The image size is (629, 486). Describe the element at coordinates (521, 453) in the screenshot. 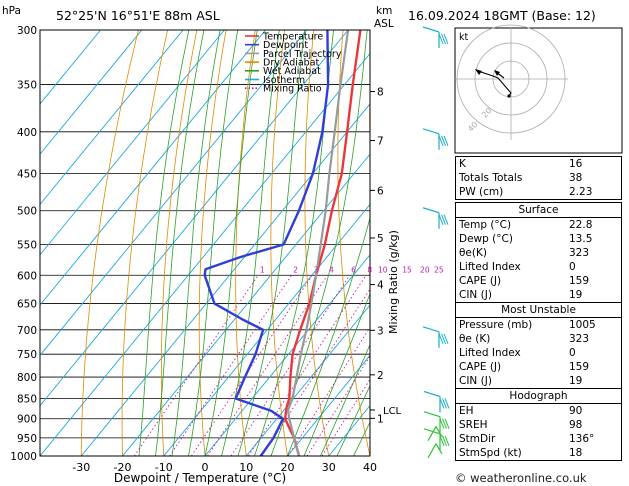

I see `hodo-row: StmSpd (kt) 18` at that location.